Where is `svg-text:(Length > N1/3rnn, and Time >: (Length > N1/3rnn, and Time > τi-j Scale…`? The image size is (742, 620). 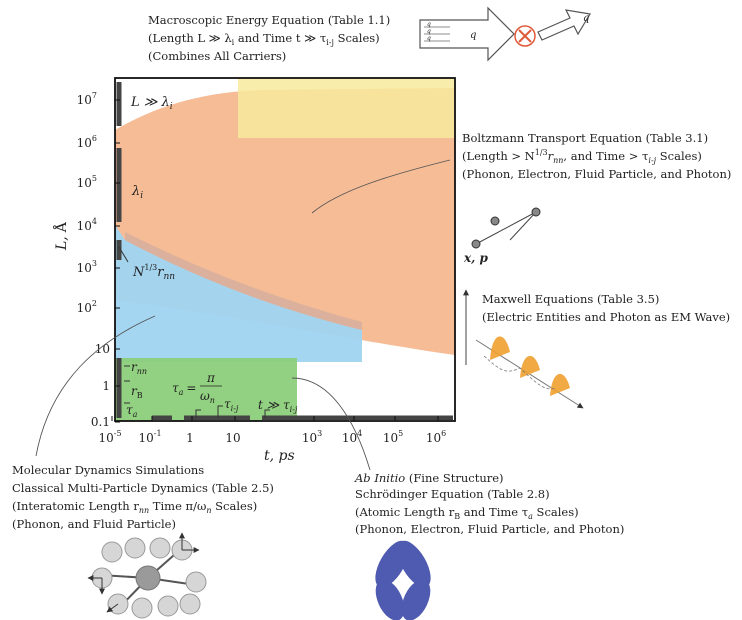 svg-text:(Length > N1/3rnn, and Time >: (Length > N1/3rnn, and Time > τi-j Scale… is located at coordinates (582, 156).